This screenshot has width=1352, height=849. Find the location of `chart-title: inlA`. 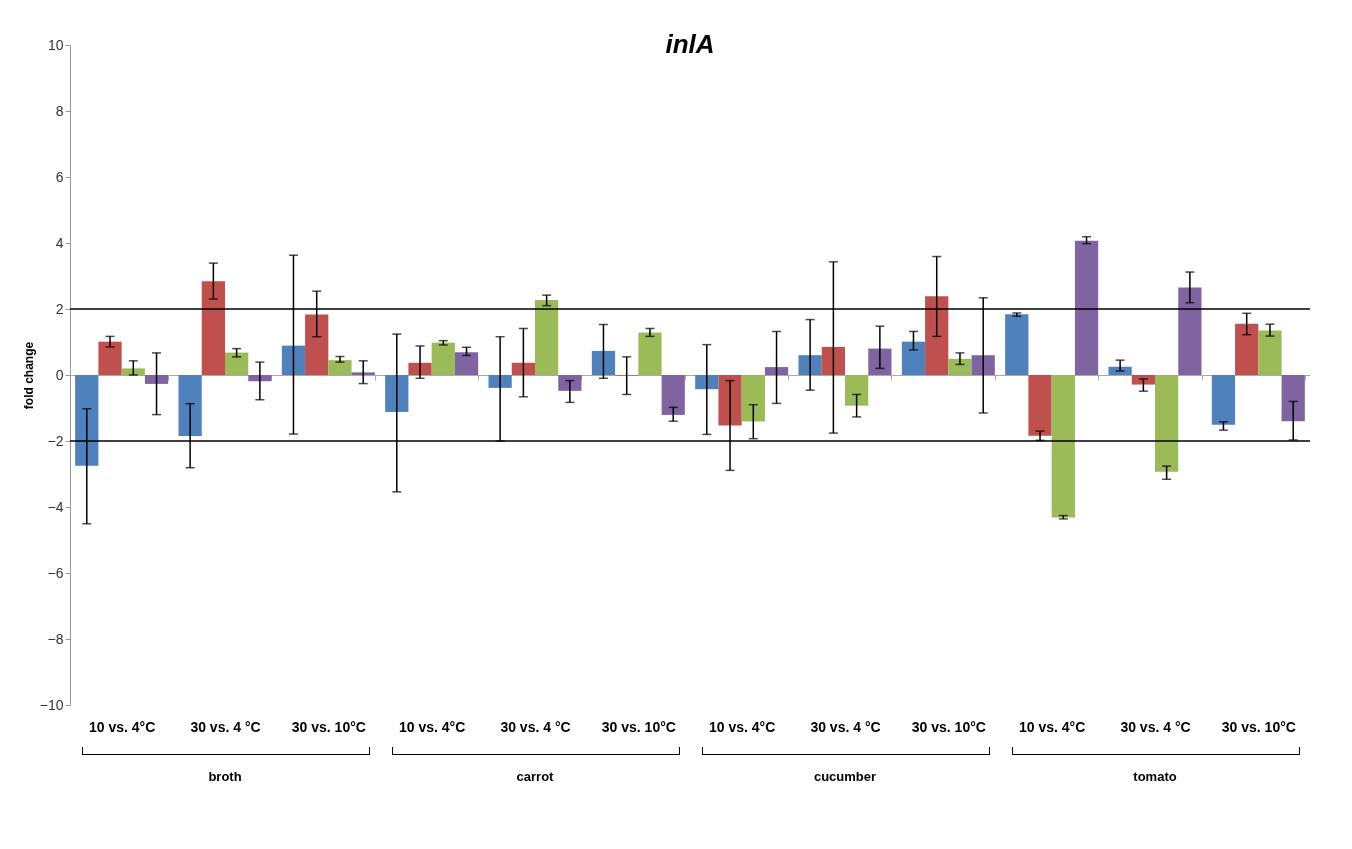

chart-title: inlA is located at coordinates (690, 44).